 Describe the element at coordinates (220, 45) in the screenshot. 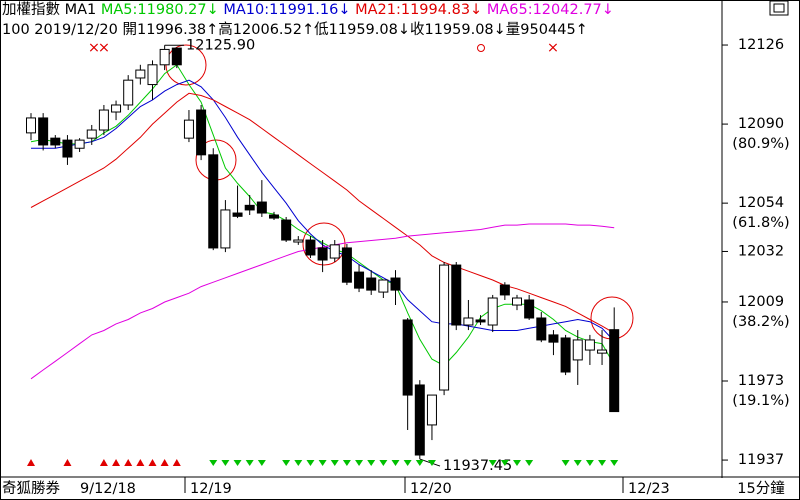

I see `high-label: 12125.90` at that location.